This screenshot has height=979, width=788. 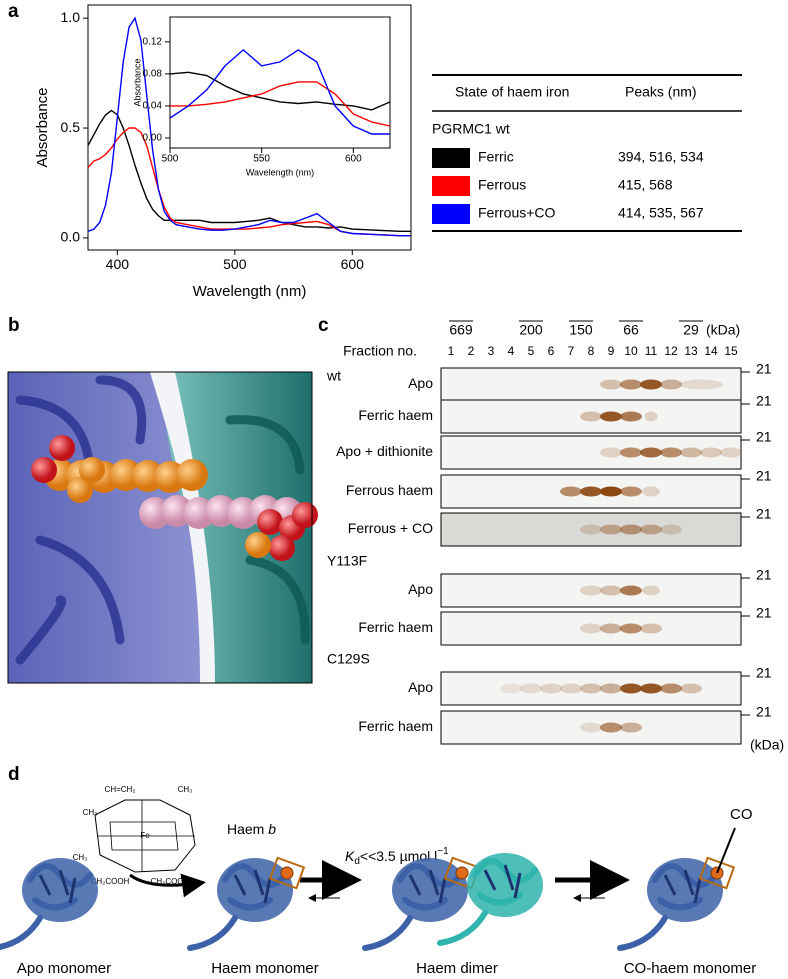 I want to click on fraction-number: 1, so click(x=451, y=351).